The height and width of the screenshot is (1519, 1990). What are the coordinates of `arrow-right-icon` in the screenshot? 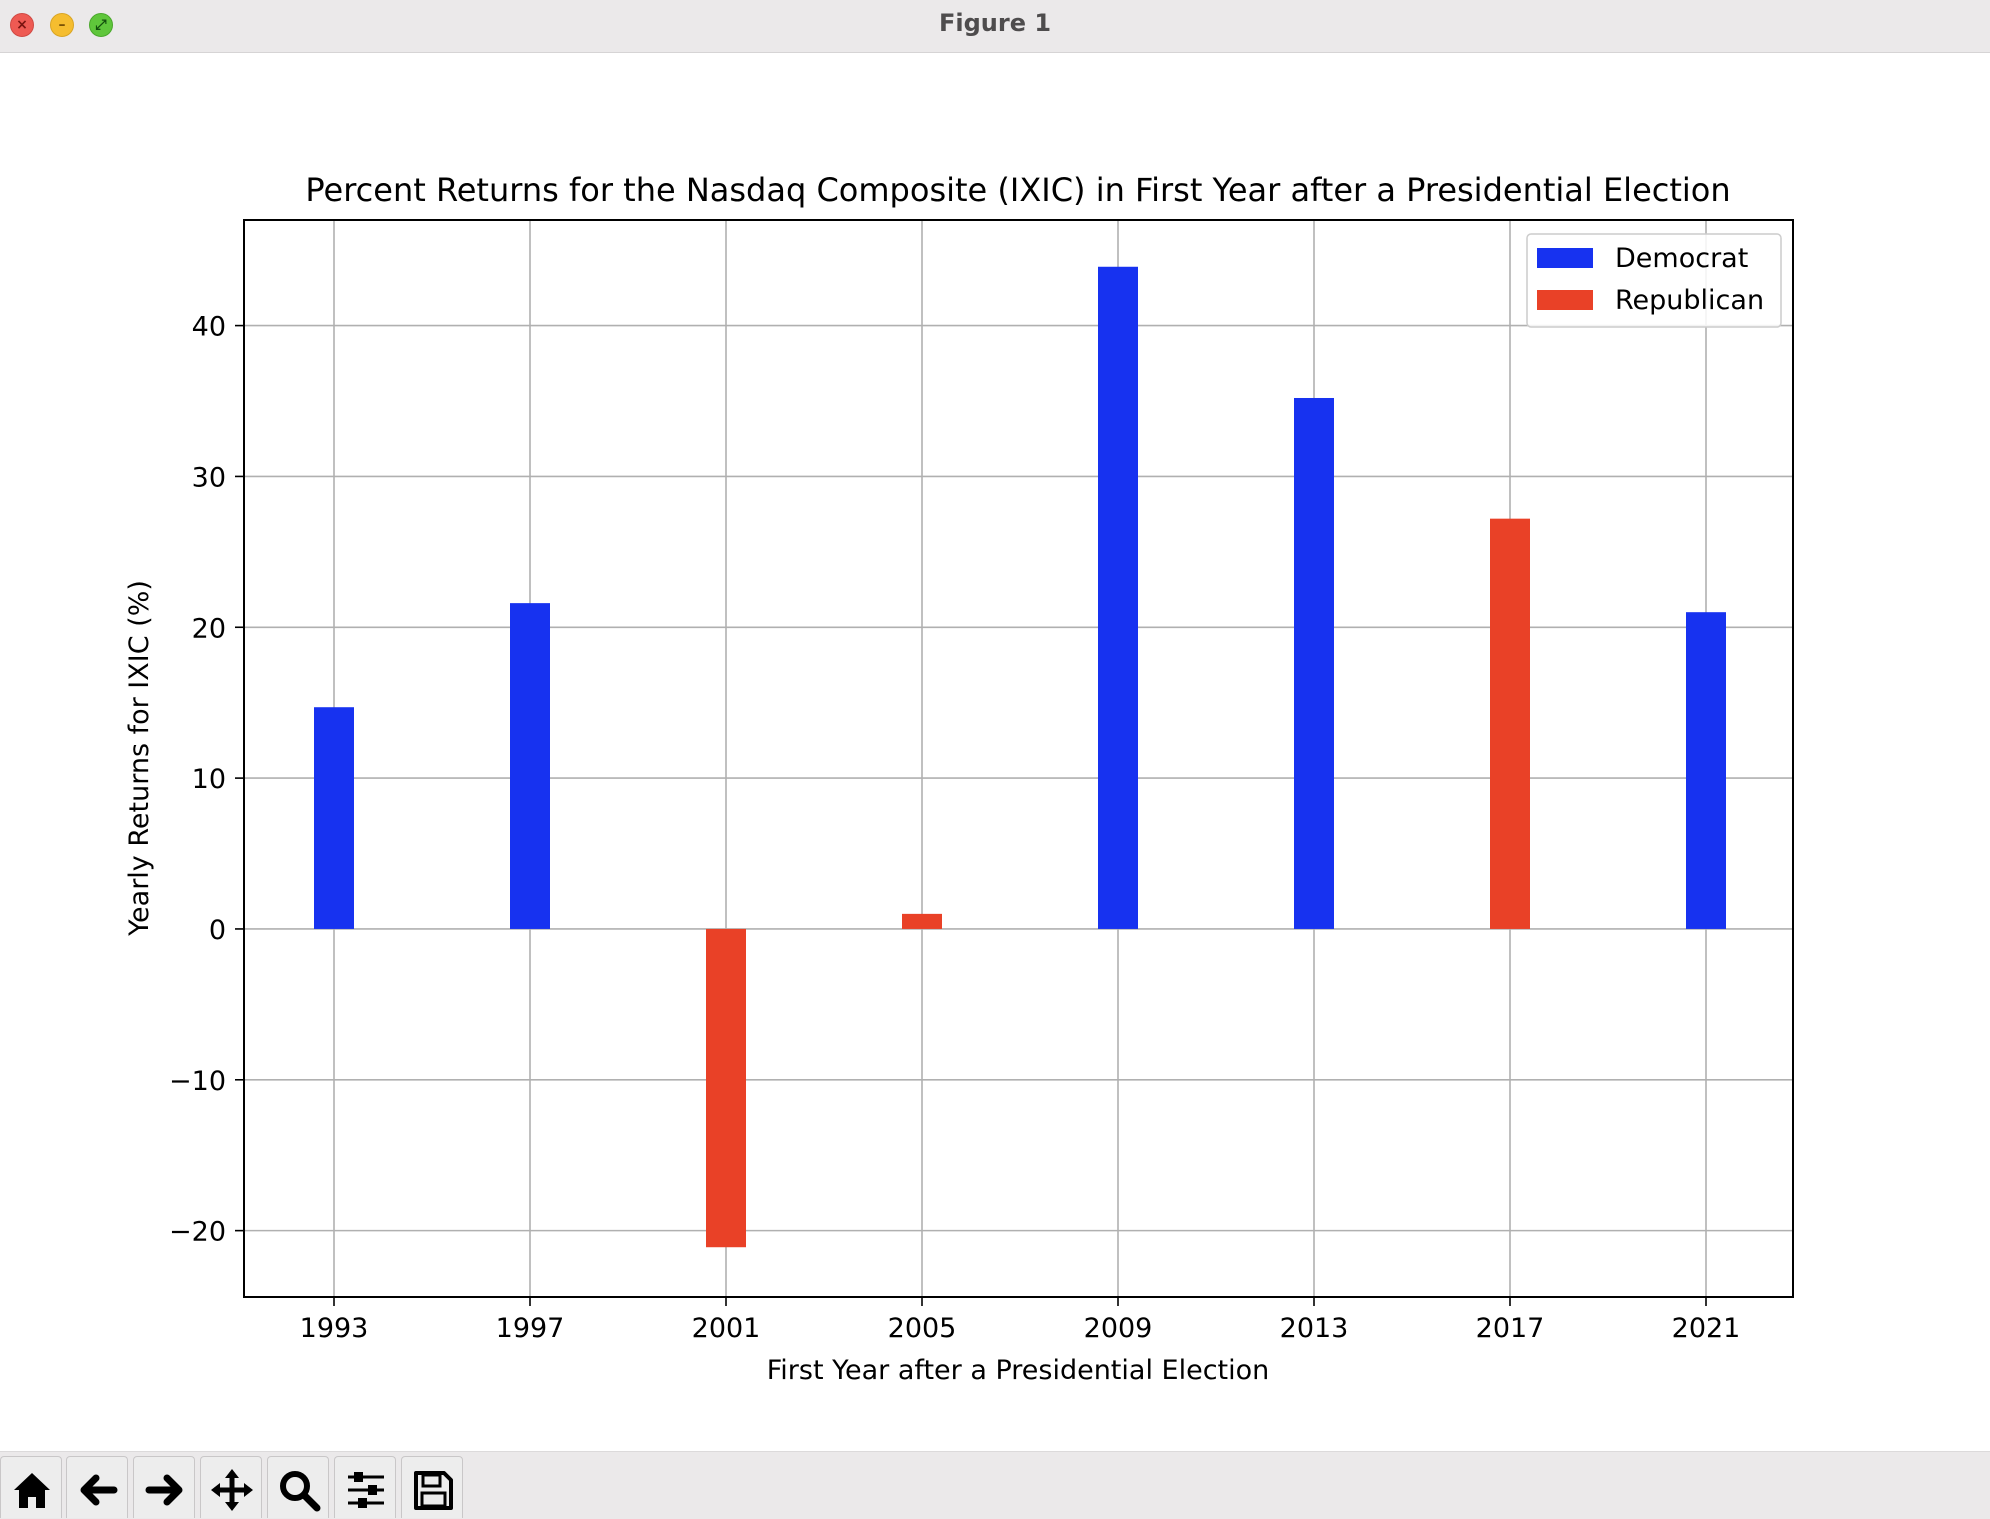 It's located at (164, 1490).